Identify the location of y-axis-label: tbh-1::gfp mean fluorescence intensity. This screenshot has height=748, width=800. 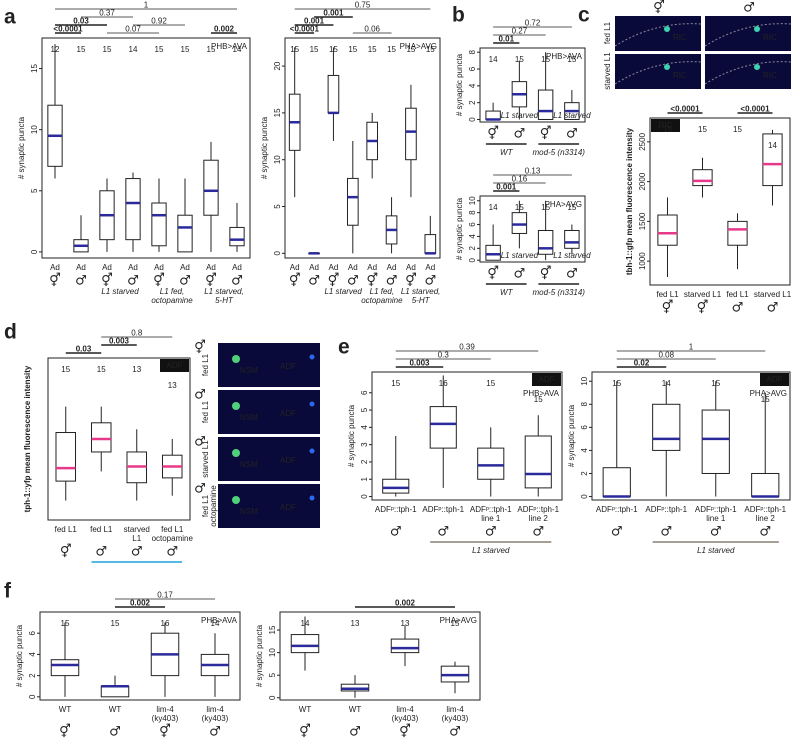
(629, 201).